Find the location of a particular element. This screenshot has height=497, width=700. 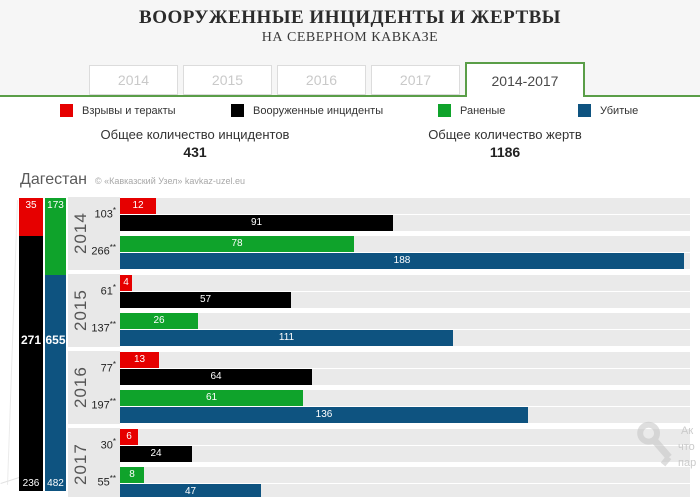

tab-2015: 2015 is located at coordinates (227, 80).